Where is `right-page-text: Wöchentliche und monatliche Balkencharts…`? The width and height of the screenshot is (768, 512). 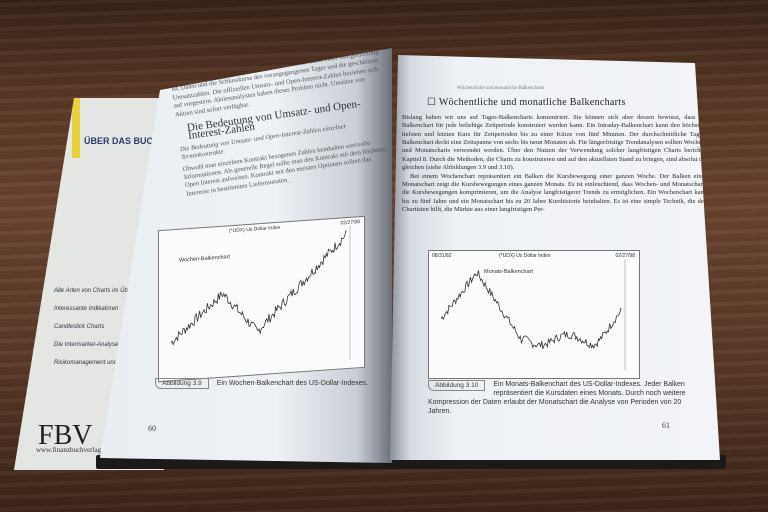 right-page-text: Wöchentliche und monatliche Balkencharts… is located at coordinates (554, 150).